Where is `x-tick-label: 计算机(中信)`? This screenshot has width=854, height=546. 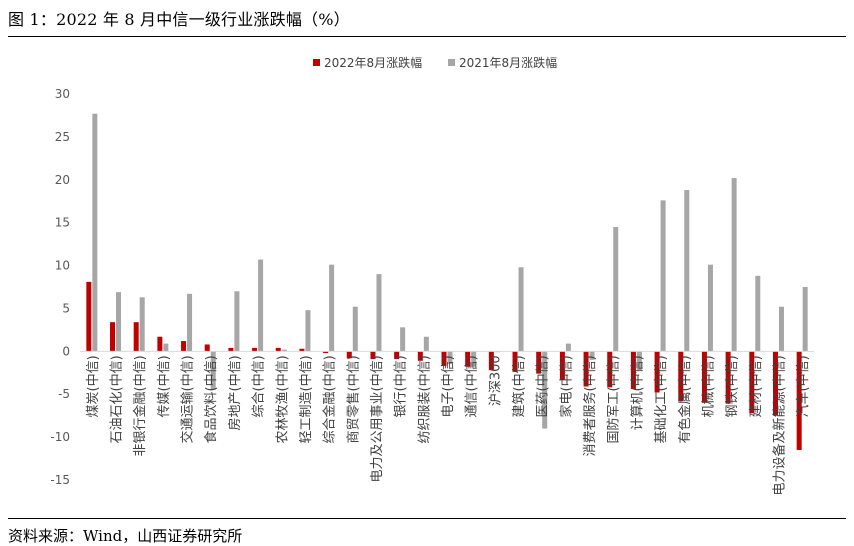 x-tick-label: 计算机(中信) is located at coordinates (637, 392).